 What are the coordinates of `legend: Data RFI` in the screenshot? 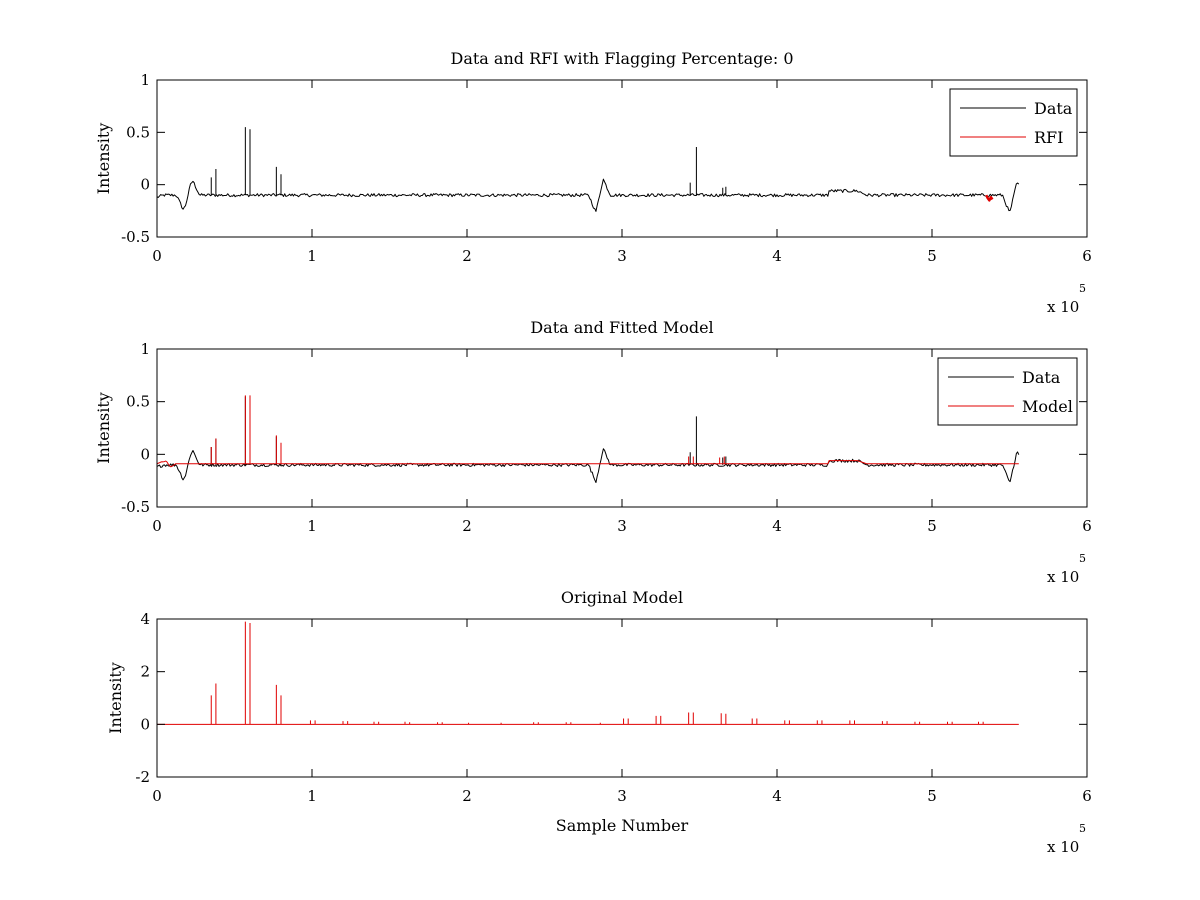 It's located at (1013, 122).